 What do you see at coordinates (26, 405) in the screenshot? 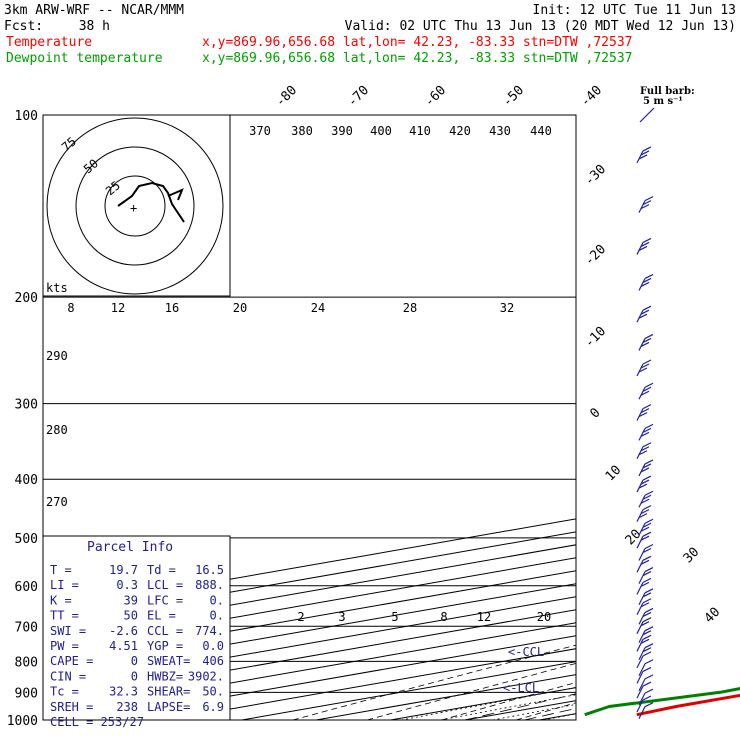
I see `pressure-label: 300` at bounding box center [26, 405].